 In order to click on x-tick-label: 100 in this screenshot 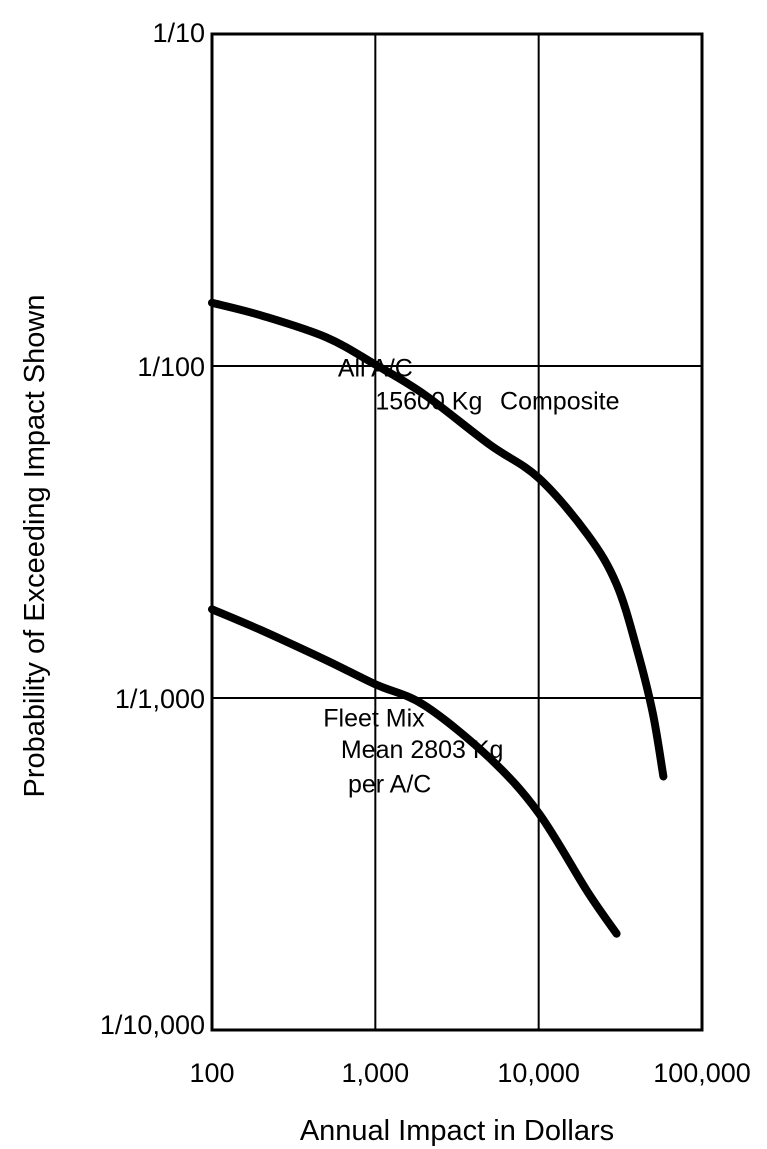, I will do `click(211, 1073)`.